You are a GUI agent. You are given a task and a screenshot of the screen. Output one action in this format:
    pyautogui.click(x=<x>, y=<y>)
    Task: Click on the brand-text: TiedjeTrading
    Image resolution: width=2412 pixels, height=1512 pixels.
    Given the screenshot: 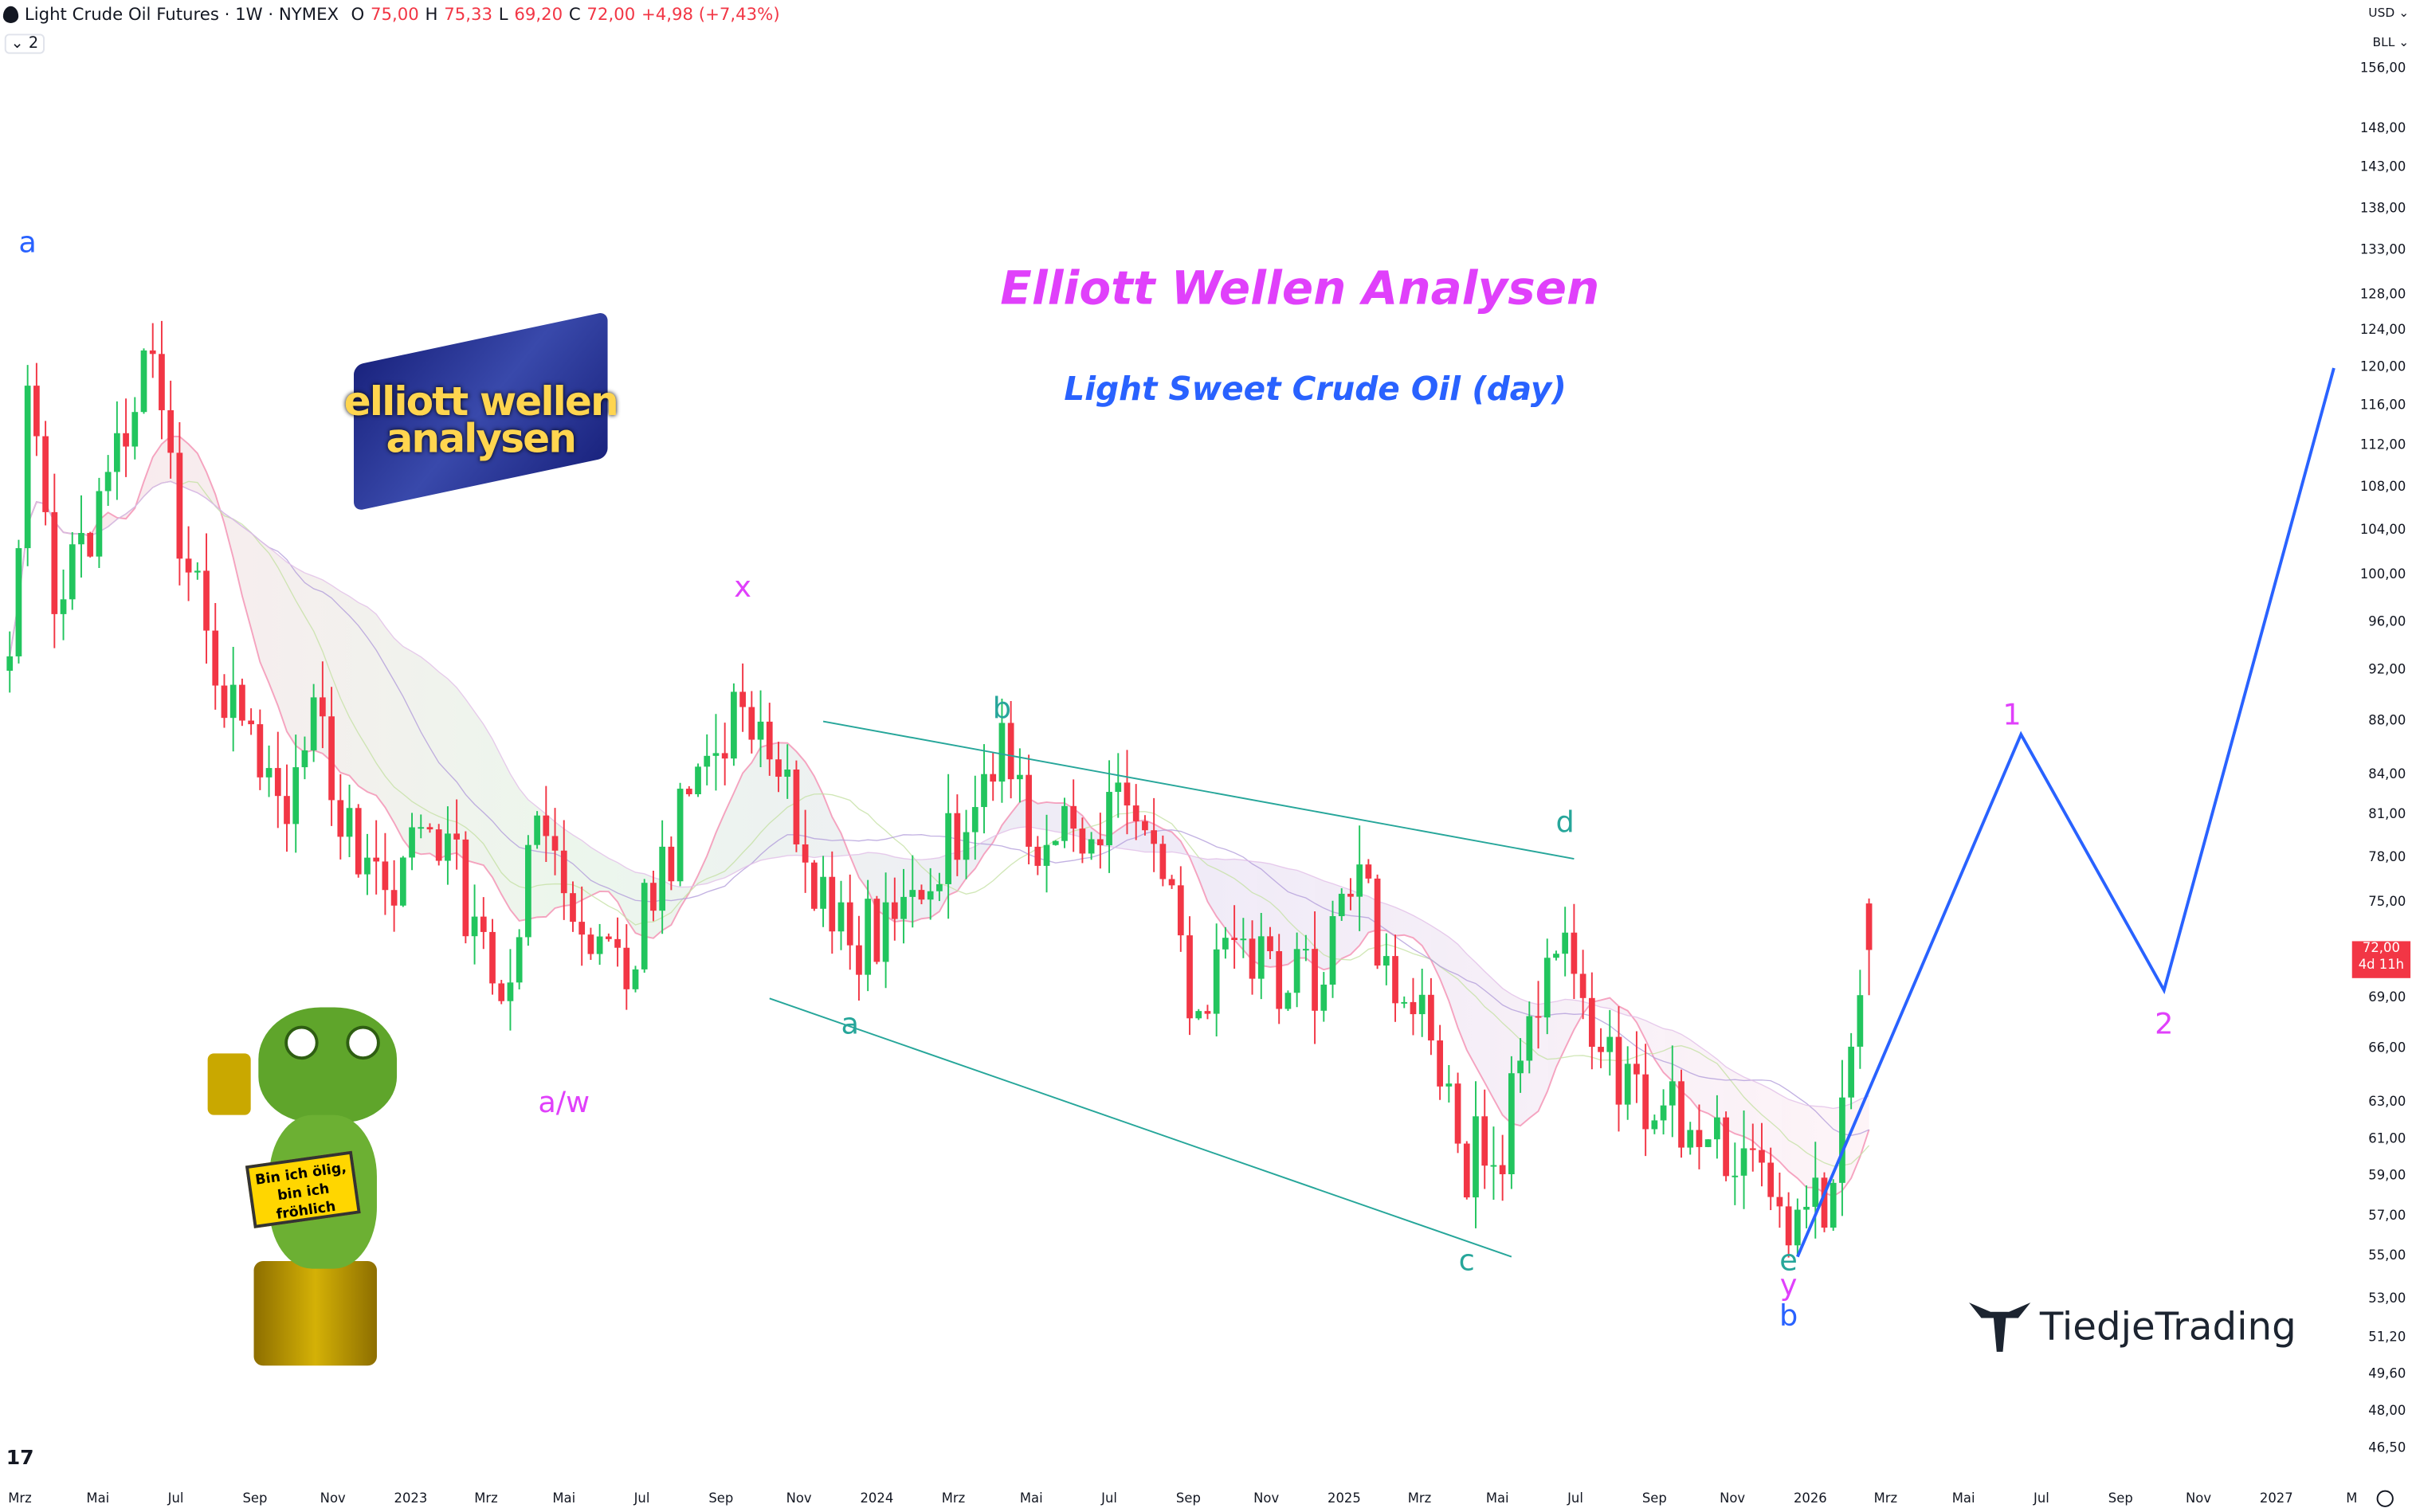 What is the action you would take?
    pyautogui.click(x=2167, y=1326)
    